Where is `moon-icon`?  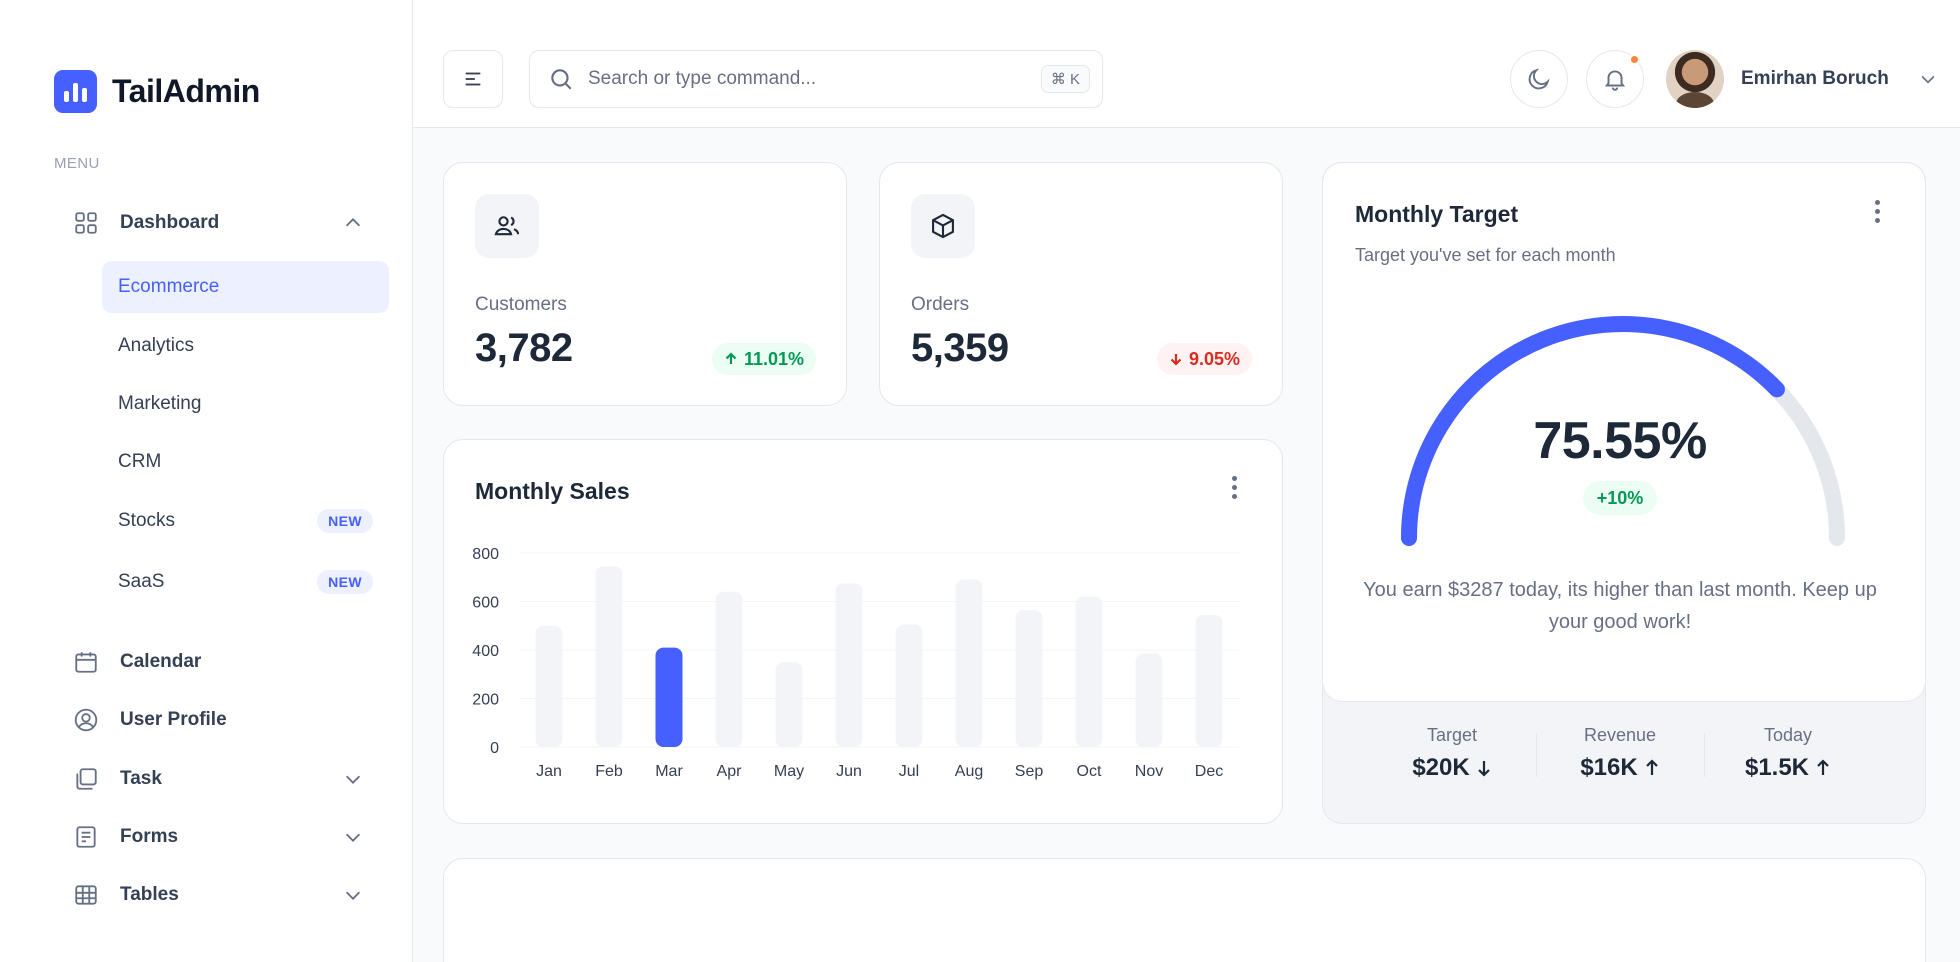 moon-icon is located at coordinates (1539, 79).